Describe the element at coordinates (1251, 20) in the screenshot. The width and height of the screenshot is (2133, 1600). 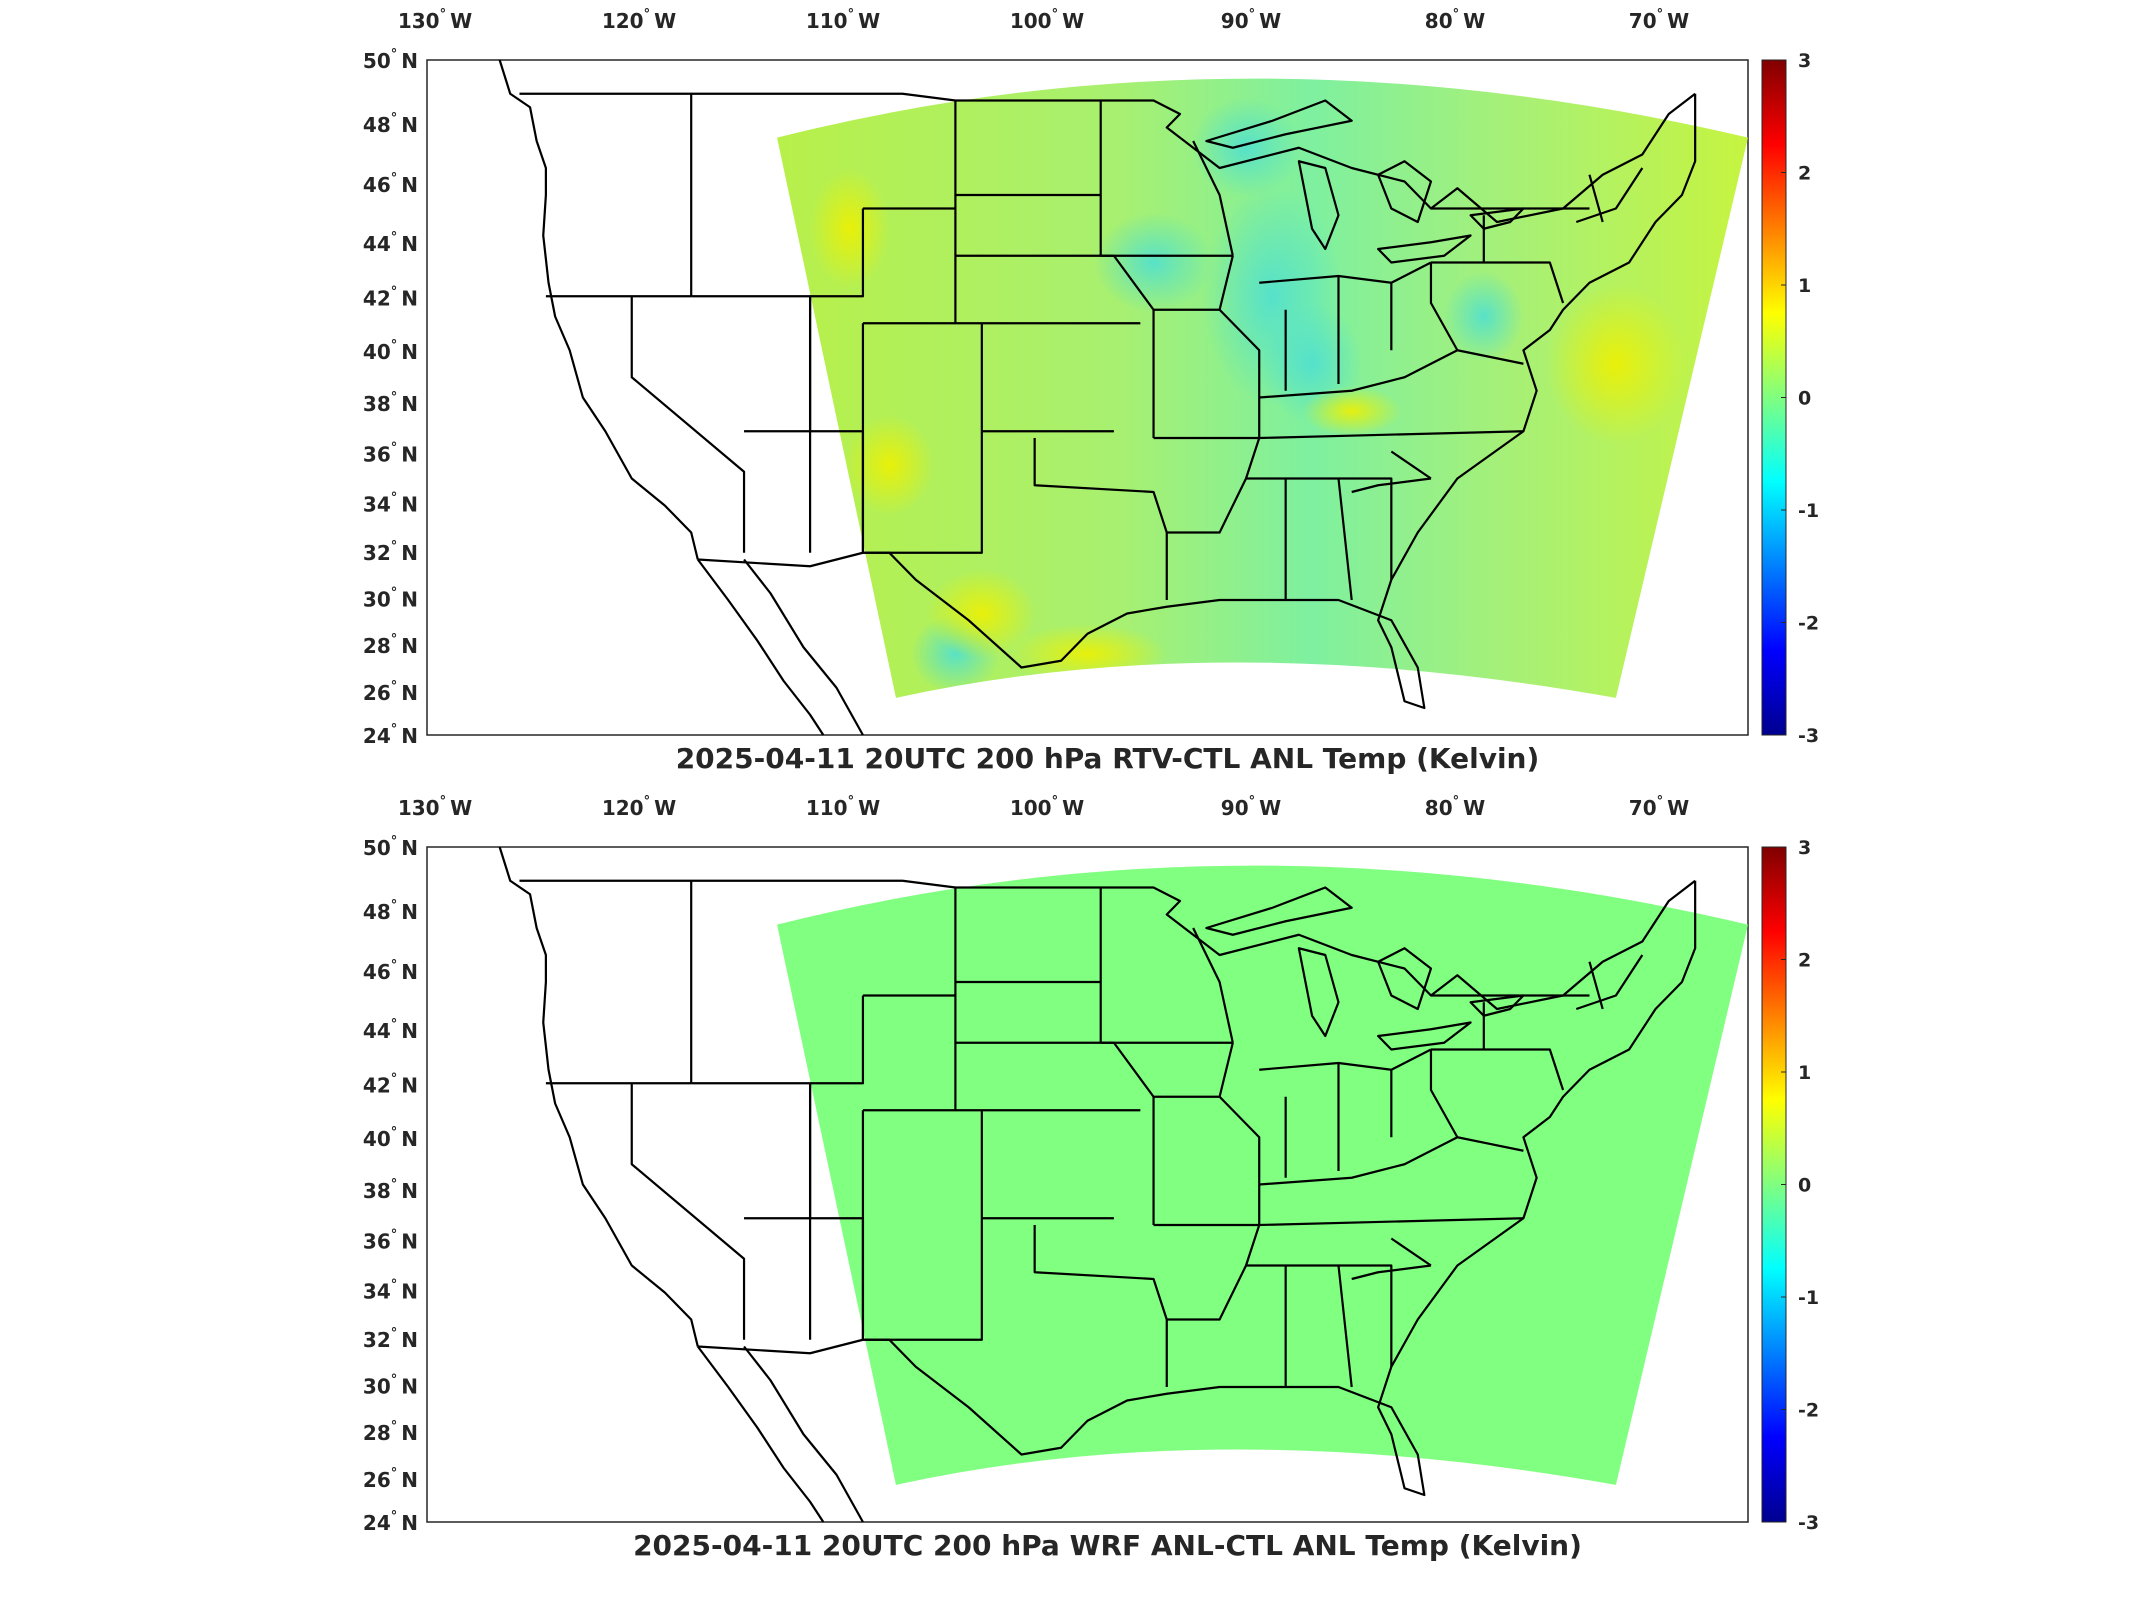
I see `lon-tick-label: 90° W` at that location.